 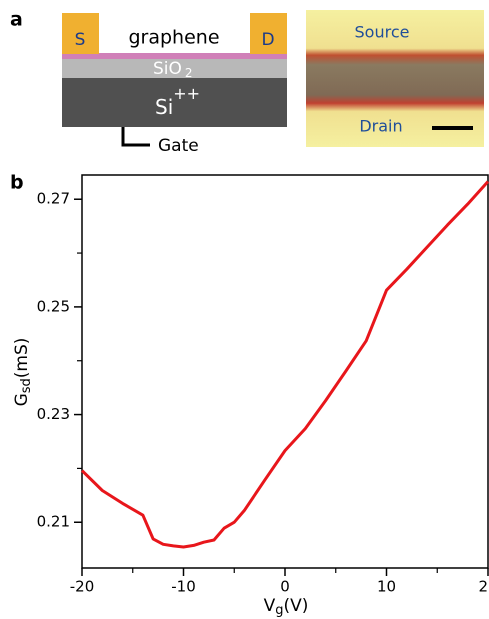 I want to click on oxide-main: SiO, so click(x=167, y=69).